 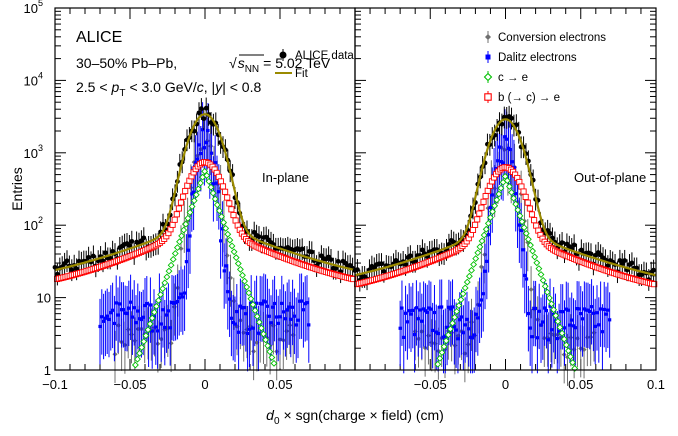 I want to click on x-tick-label: 0, so click(x=204, y=384).